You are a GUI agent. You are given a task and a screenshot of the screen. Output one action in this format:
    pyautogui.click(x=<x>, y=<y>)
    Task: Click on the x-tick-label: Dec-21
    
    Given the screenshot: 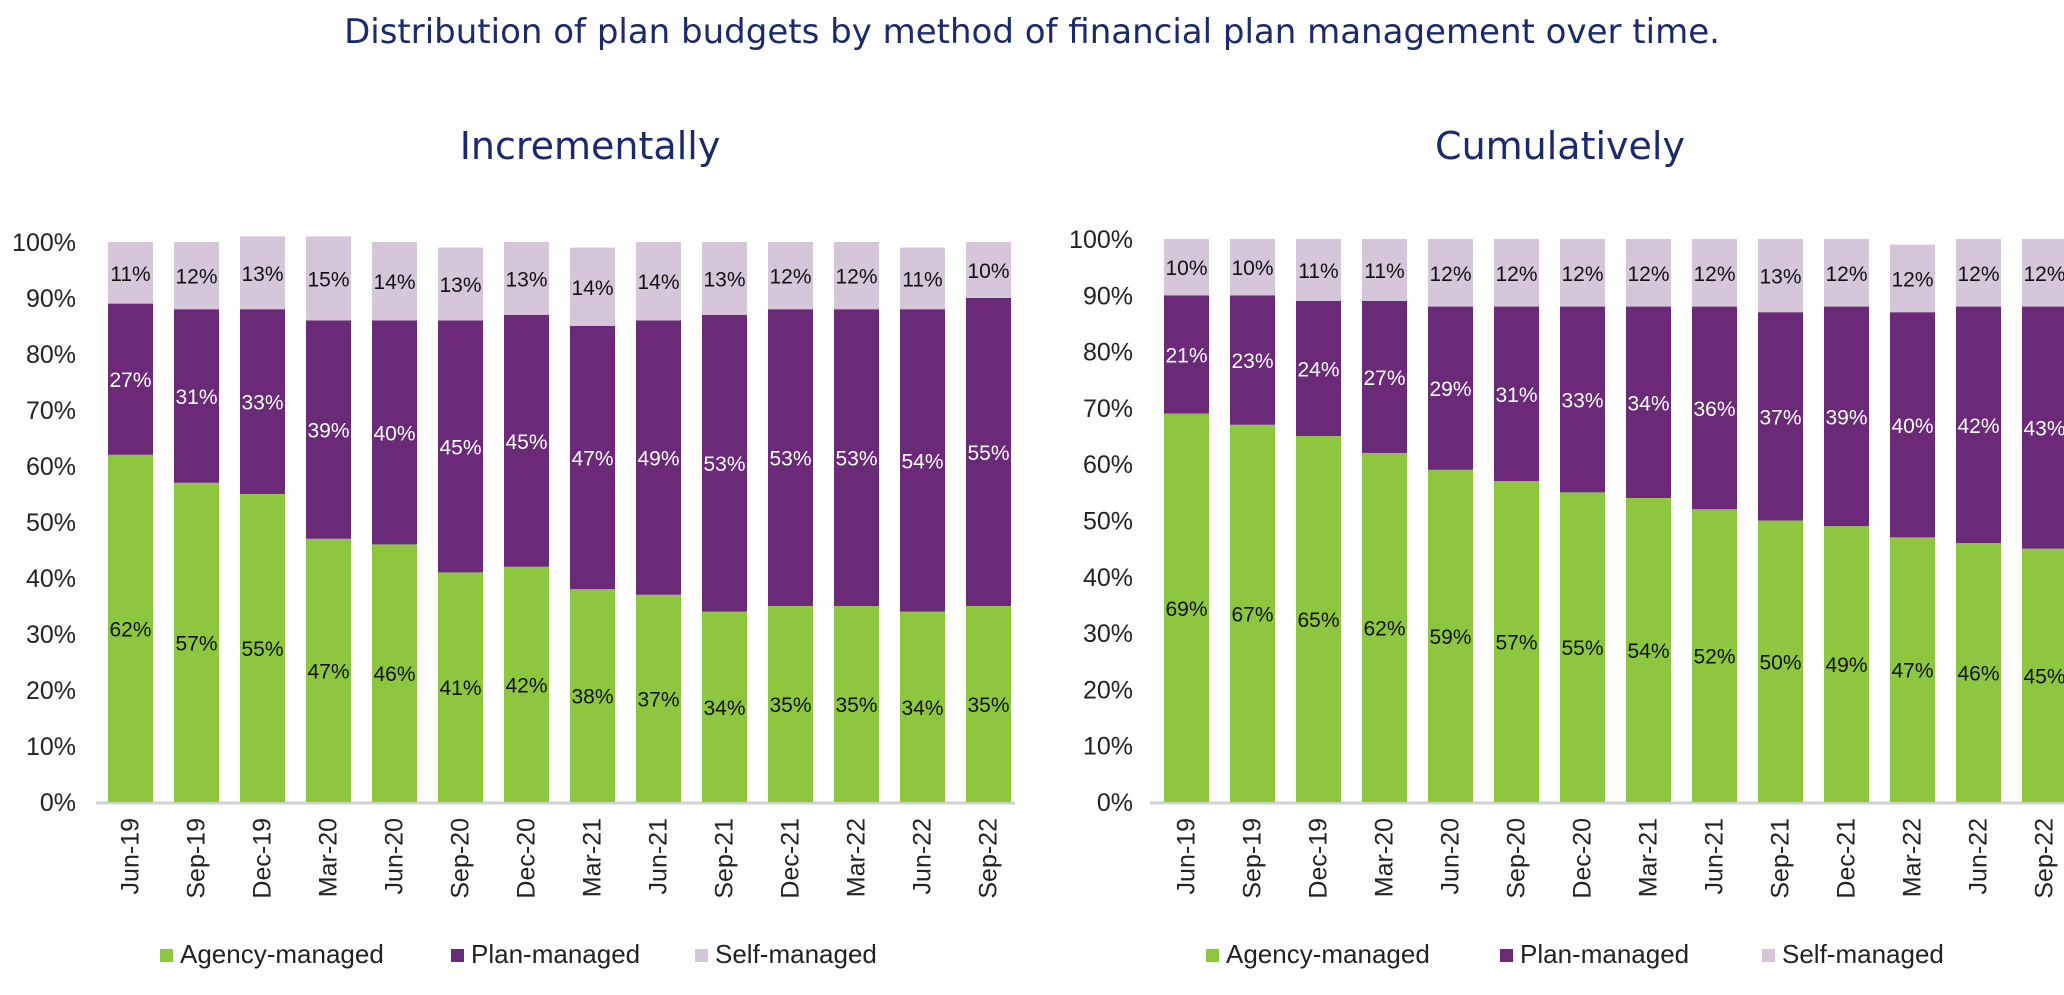 What is the action you would take?
    pyautogui.click(x=1847, y=858)
    